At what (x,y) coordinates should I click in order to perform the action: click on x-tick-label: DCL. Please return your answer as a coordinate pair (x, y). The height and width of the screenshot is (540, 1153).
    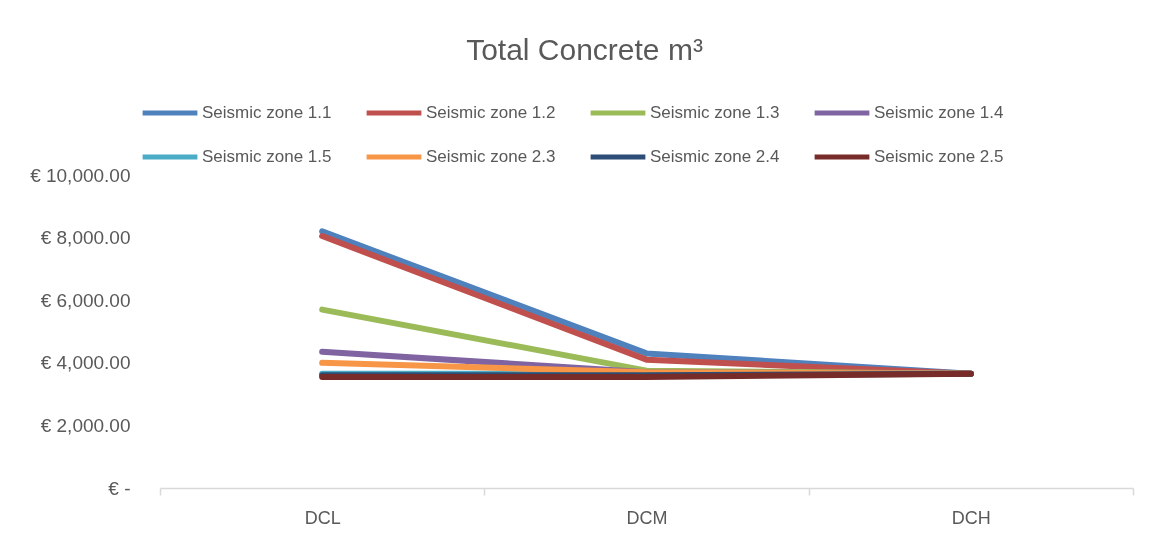
    Looking at the image, I should click on (322, 517).